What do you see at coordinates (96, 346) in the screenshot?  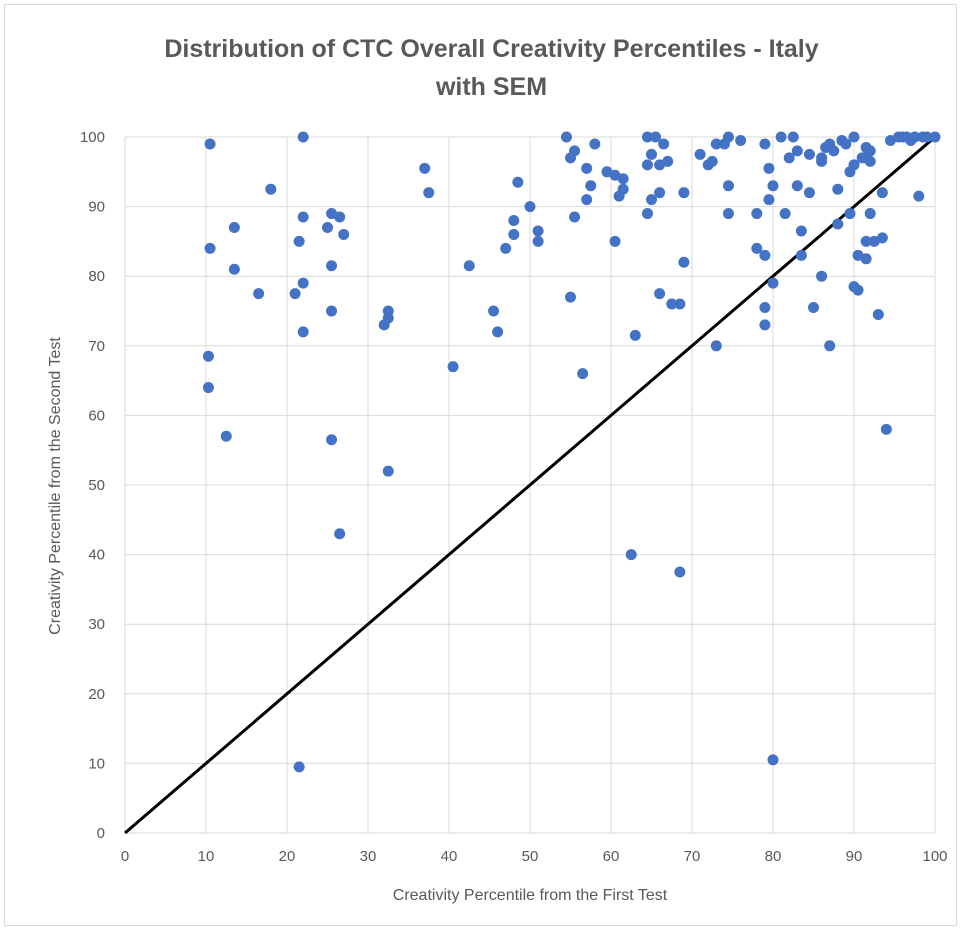 I see `y-tick-label: 70` at bounding box center [96, 346].